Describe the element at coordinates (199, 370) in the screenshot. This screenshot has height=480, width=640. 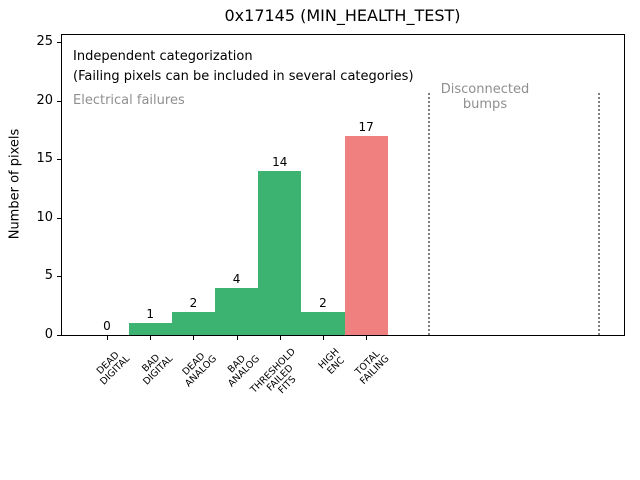
I see `x-tick-label: DEAD ANALOG` at that location.